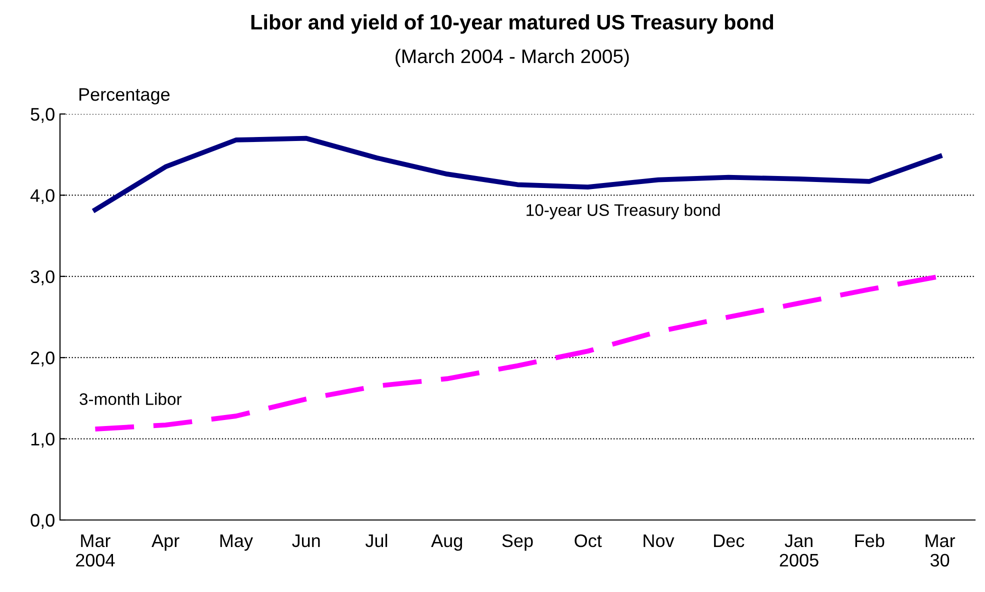 The image size is (985, 592). Describe the element at coordinates (42, 196) in the screenshot. I see `y-tick-label: 4,0` at that location.